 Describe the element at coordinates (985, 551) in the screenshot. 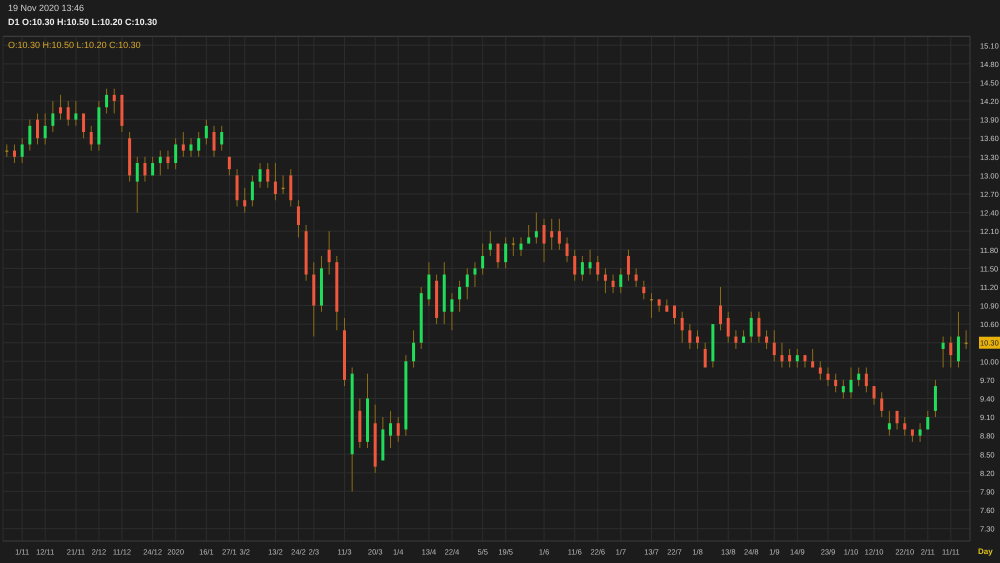

I see `x-axis-title: Day` at that location.